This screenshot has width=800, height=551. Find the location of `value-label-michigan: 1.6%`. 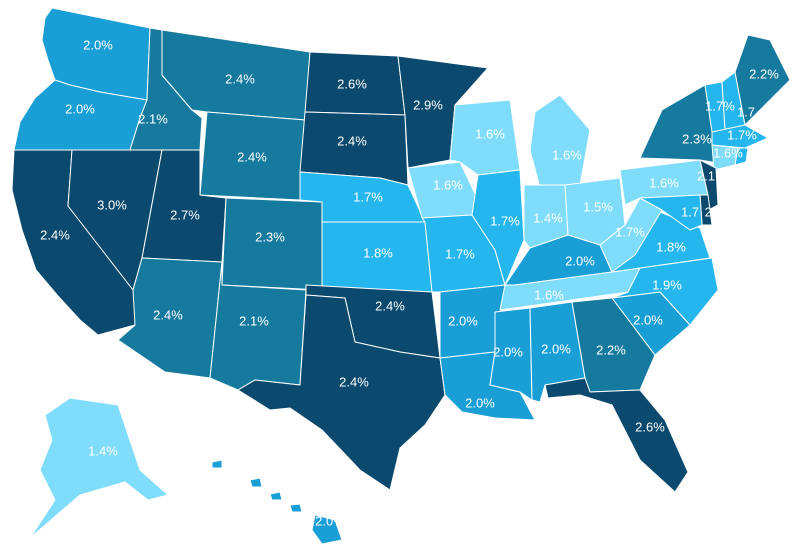

value-label-michigan: 1.6% is located at coordinates (567, 154).